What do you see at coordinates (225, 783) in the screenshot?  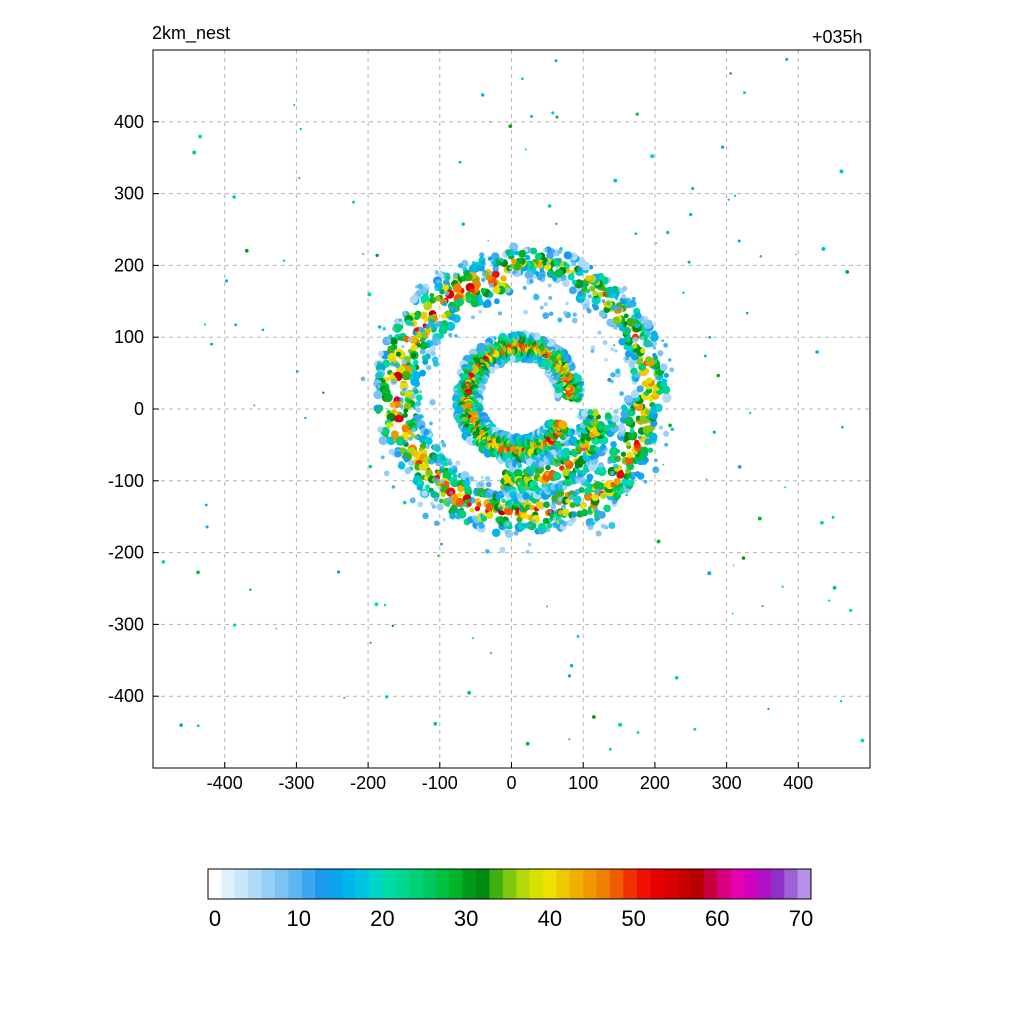 I see `x-tick-label: -400` at bounding box center [225, 783].